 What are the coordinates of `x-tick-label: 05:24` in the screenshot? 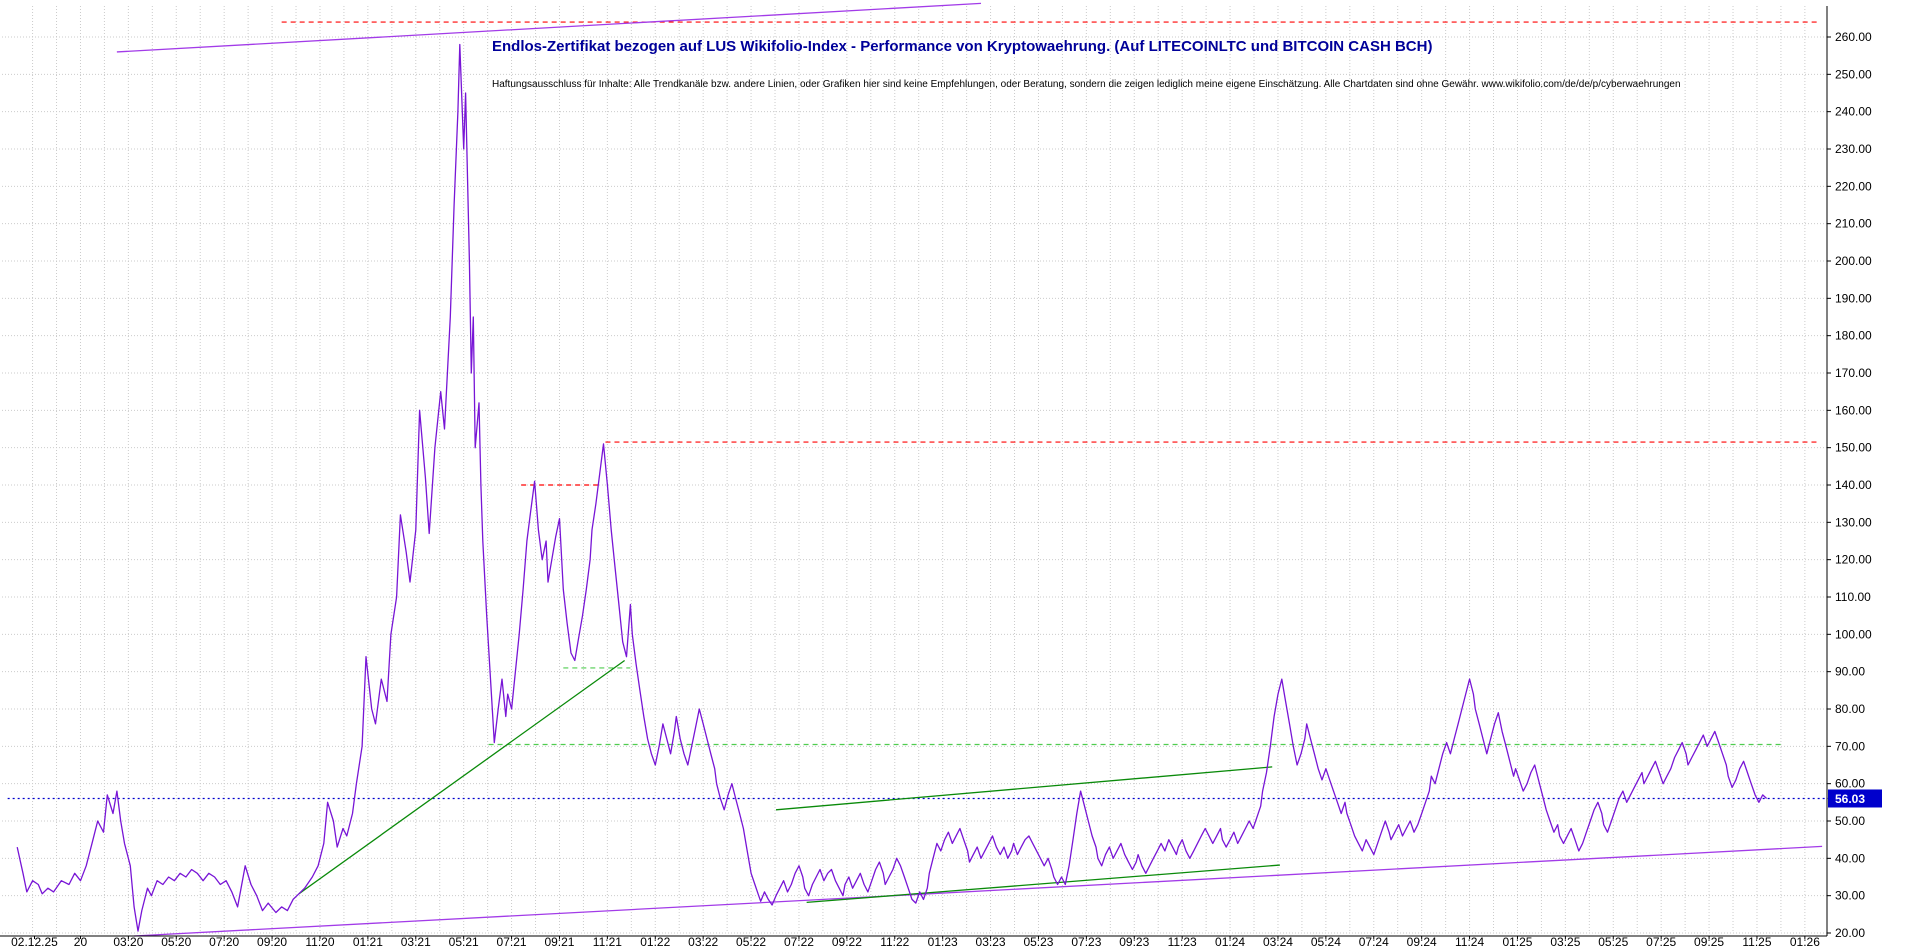 It's located at (1326, 941).